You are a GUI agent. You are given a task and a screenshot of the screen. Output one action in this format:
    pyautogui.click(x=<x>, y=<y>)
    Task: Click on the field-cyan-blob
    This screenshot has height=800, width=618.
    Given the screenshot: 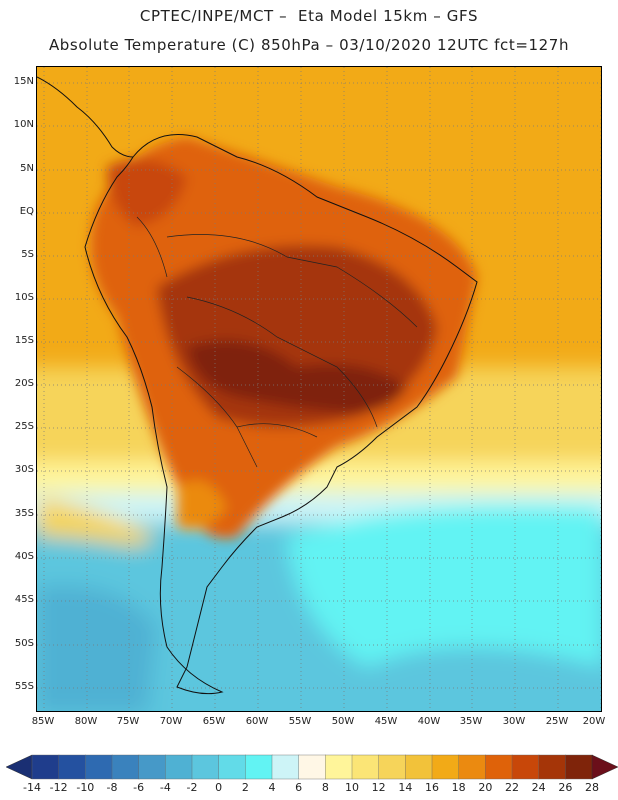 What is the action you would take?
    pyautogui.click(x=444, y=586)
    